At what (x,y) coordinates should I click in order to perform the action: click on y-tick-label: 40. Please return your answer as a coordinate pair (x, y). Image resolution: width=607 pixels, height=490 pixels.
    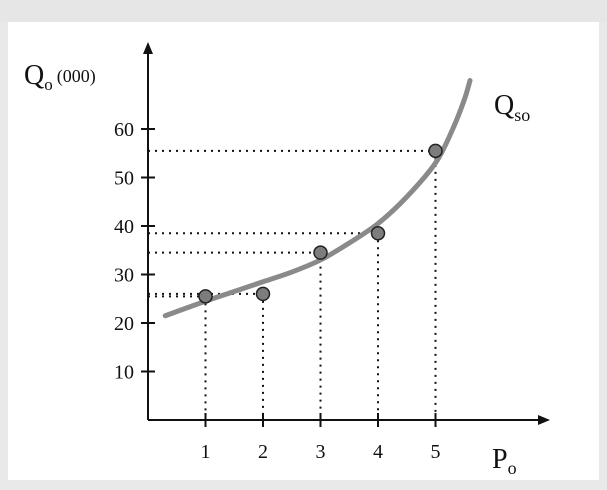
    Looking at the image, I should click on (124, 227).